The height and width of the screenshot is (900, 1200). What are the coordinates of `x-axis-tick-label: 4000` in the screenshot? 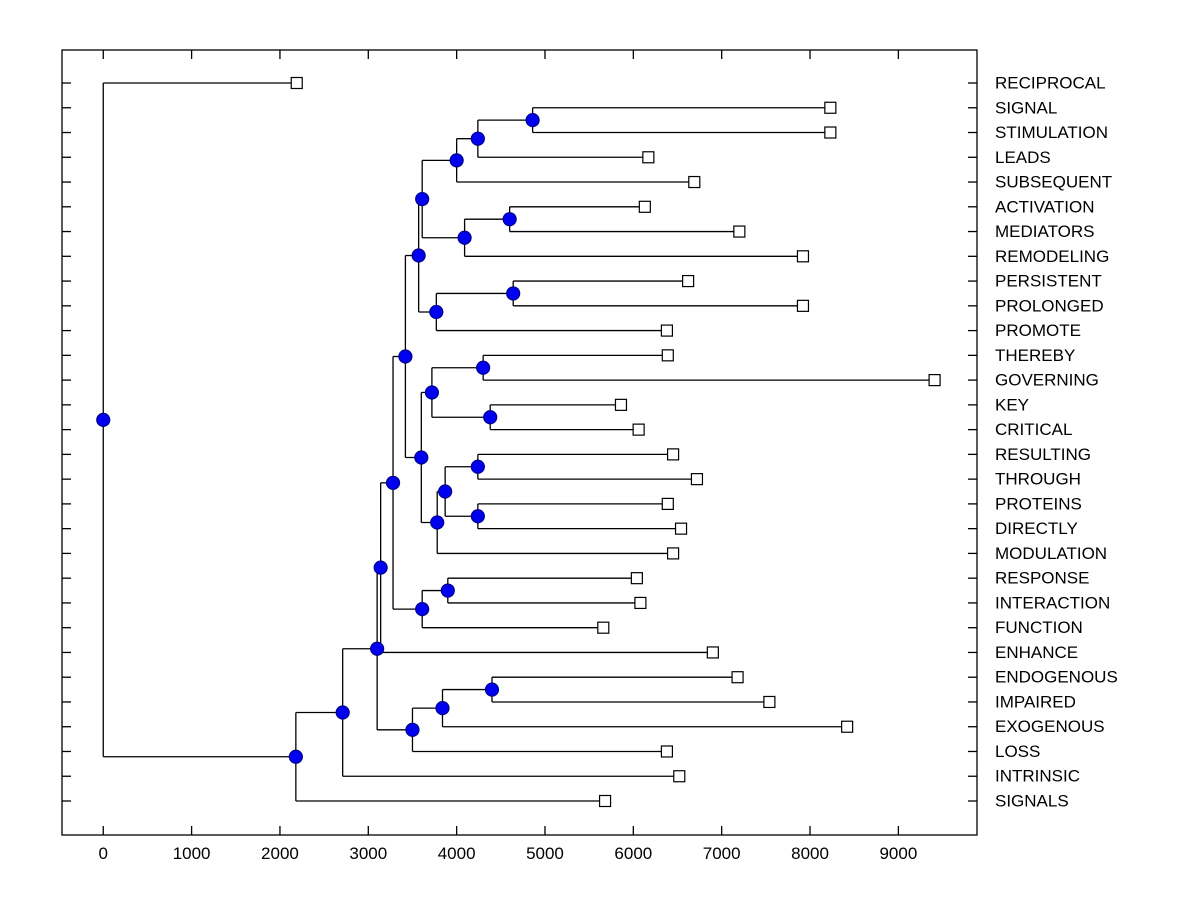 It's located at (457, 853).